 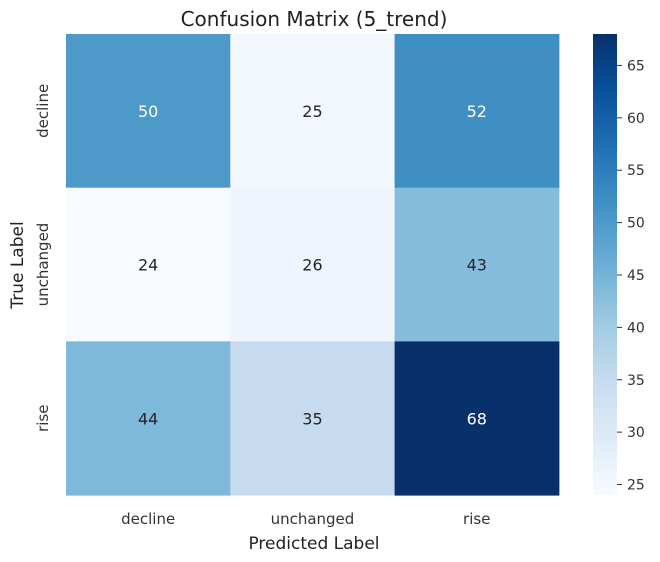 I want to click on y-tick-2: rise, so click(x=43, y=418).